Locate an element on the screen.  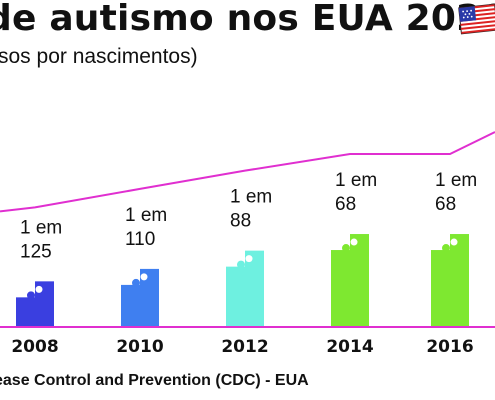
bar-2010-notch is located at coordinates (144, 277).